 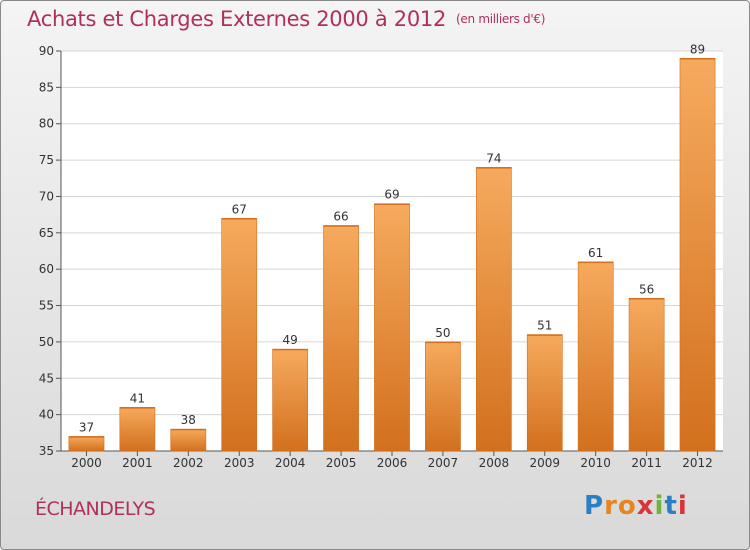 I want to click on data-label-2012: 89, so click(x=697, y=49).